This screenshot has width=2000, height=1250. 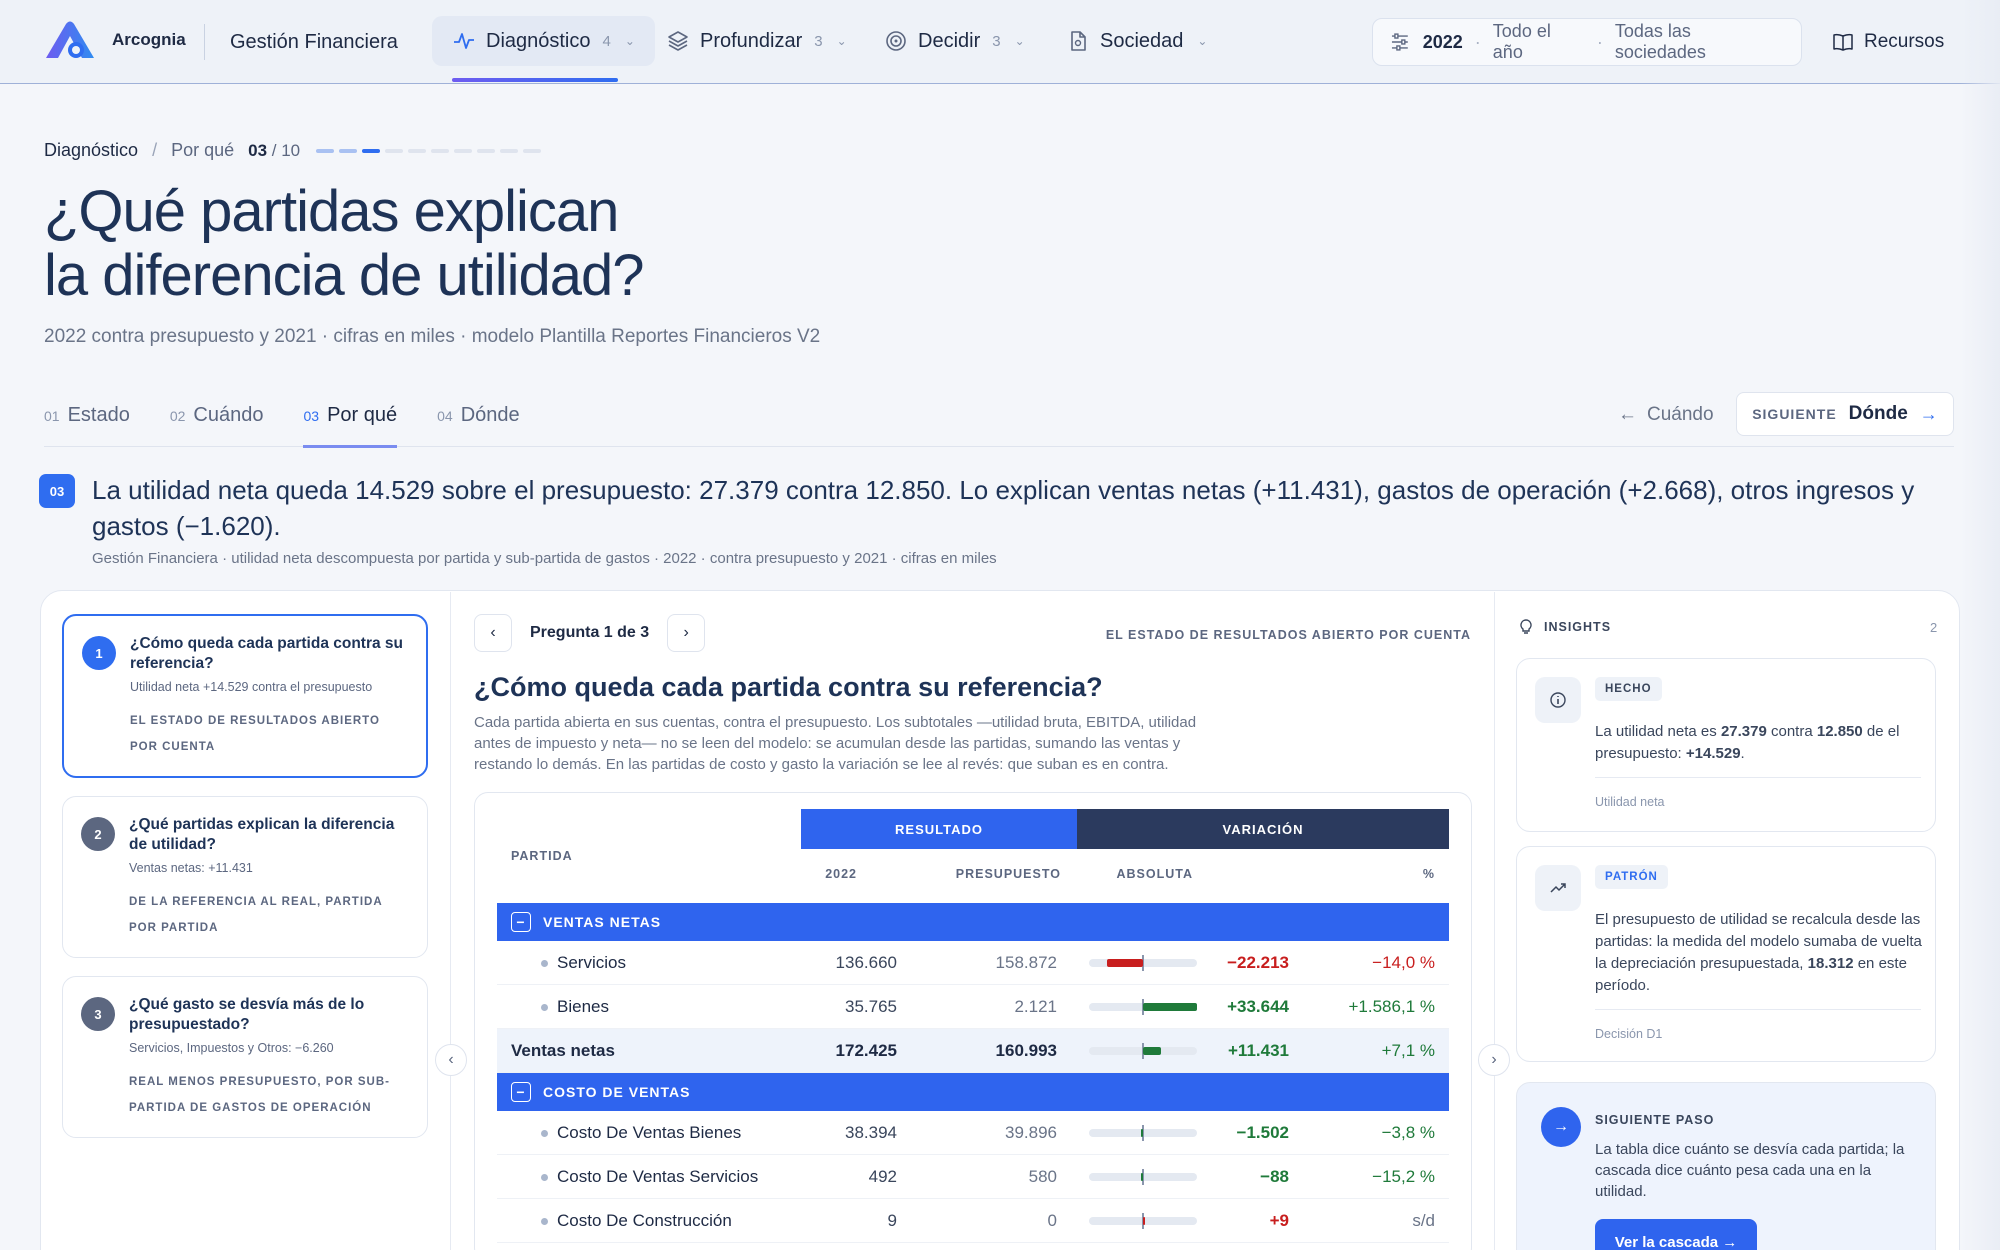 What do you see at coordinates (282, 426) in the screenshot?
I see `step-tabs: 01 Estado 02 Cuándo 03 Por qué 04 Dónde` at bounding box center [282, 426].